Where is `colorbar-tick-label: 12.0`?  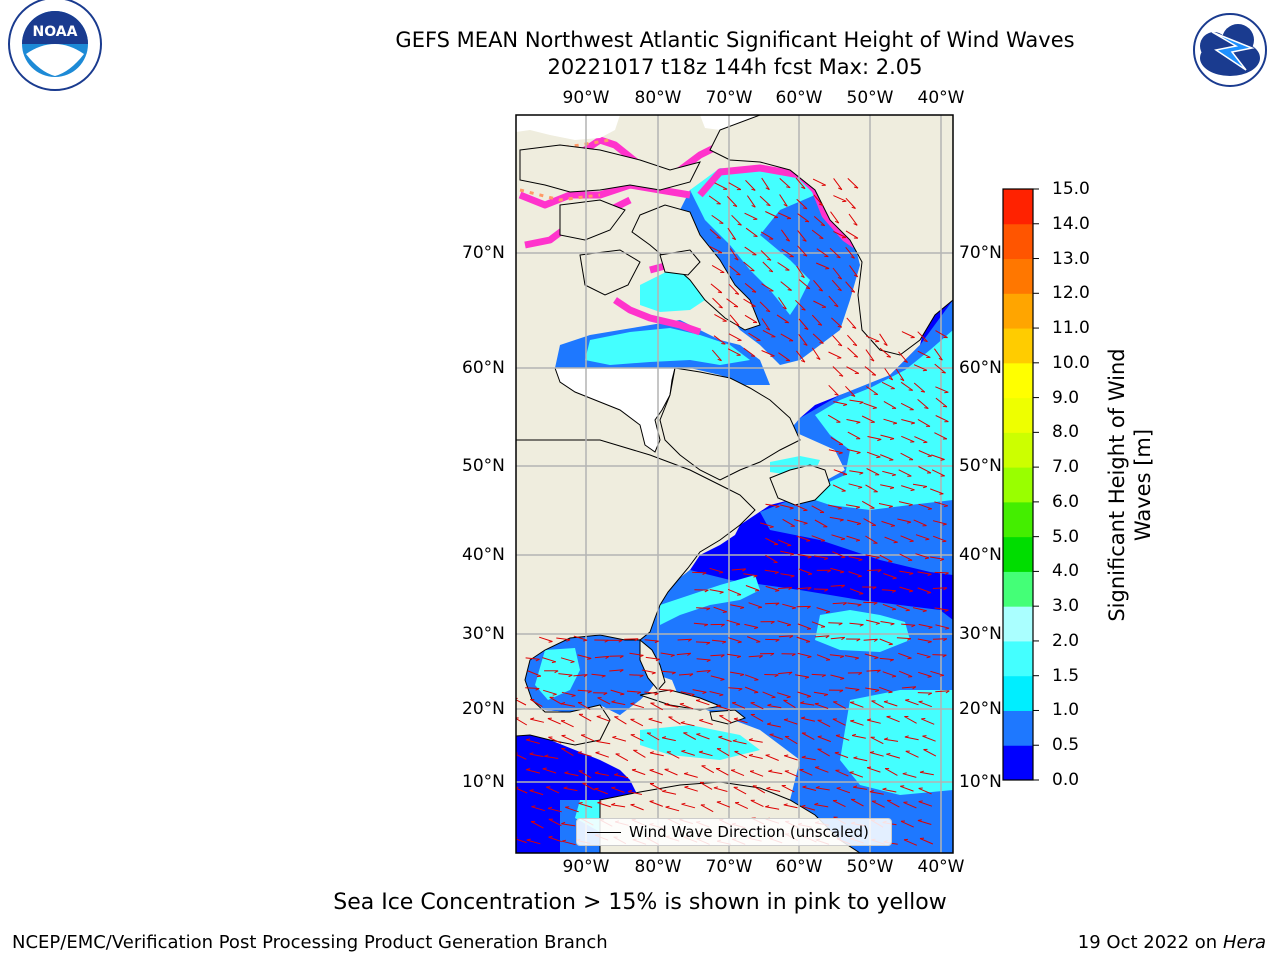 colorbar-tick-label: 12.0 is located at coordinates (1071, 293).